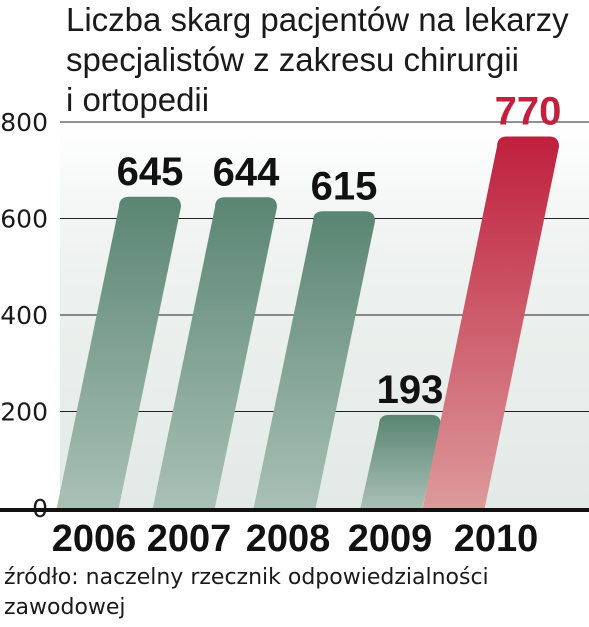 The height and width of the screenshot is (627, 589). What do you see at coordinates (24, 412) in the screenshot?
I see `y-tick-label: 200` at bounding box center [24, 412].